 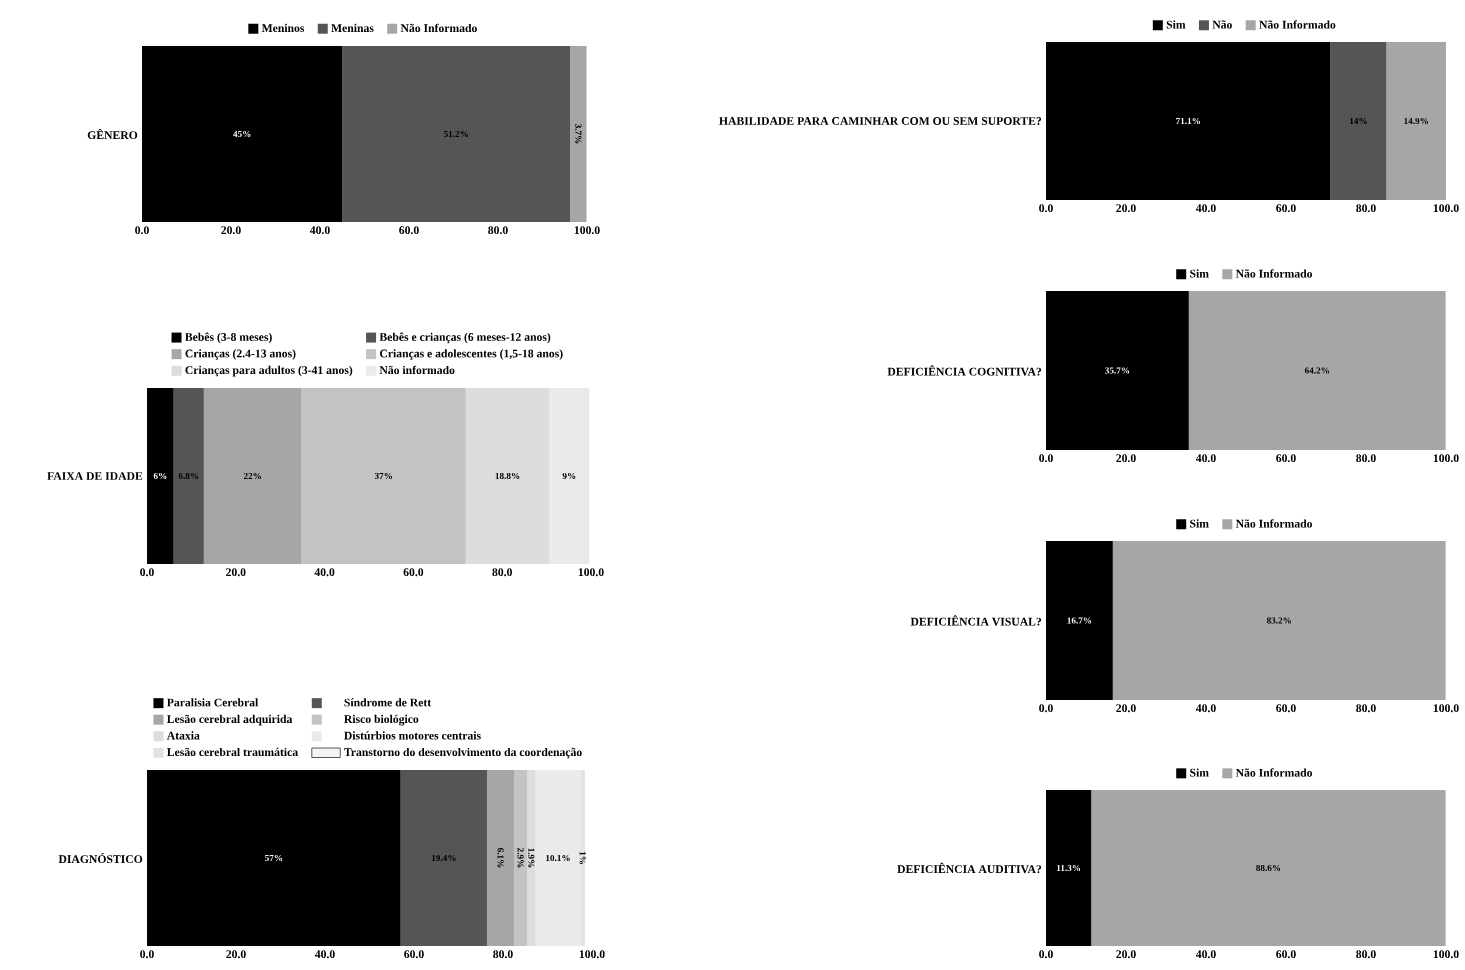 I want to click on legend-label: Não, so click(x=1222, y=24).